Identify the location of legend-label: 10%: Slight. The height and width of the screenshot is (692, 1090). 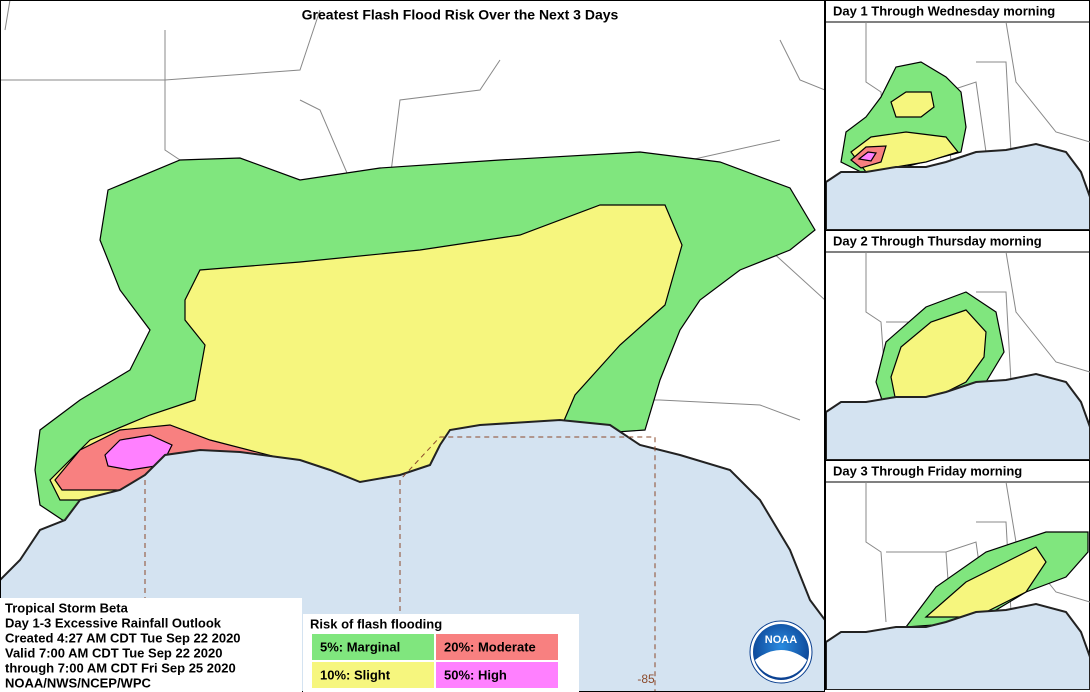
(355, 674).